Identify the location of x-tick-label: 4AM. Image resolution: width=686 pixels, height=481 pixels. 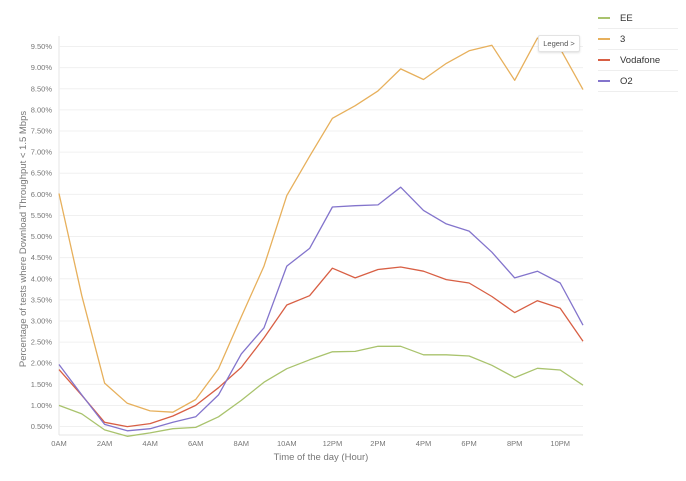
(149, 443).